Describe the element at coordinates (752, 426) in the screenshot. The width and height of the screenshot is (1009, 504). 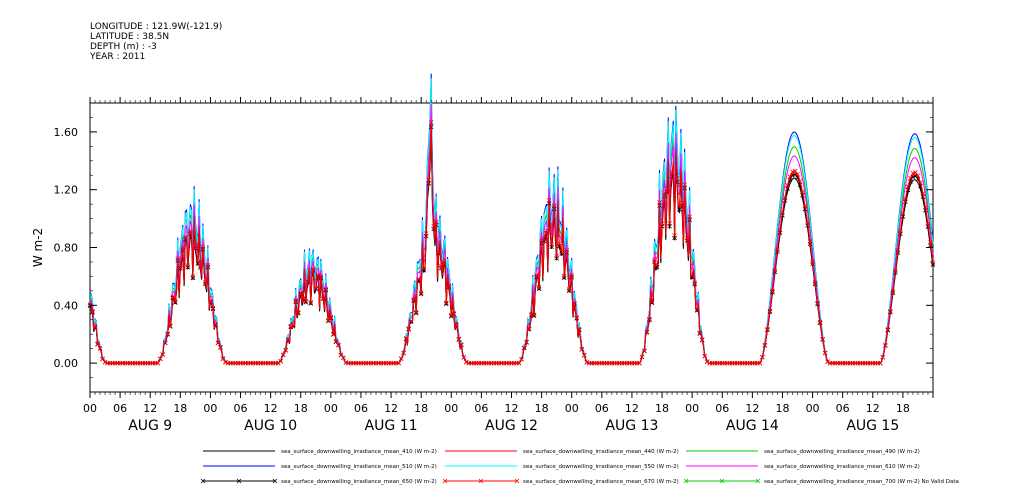
I see `day-label: AUG 14` at that location.